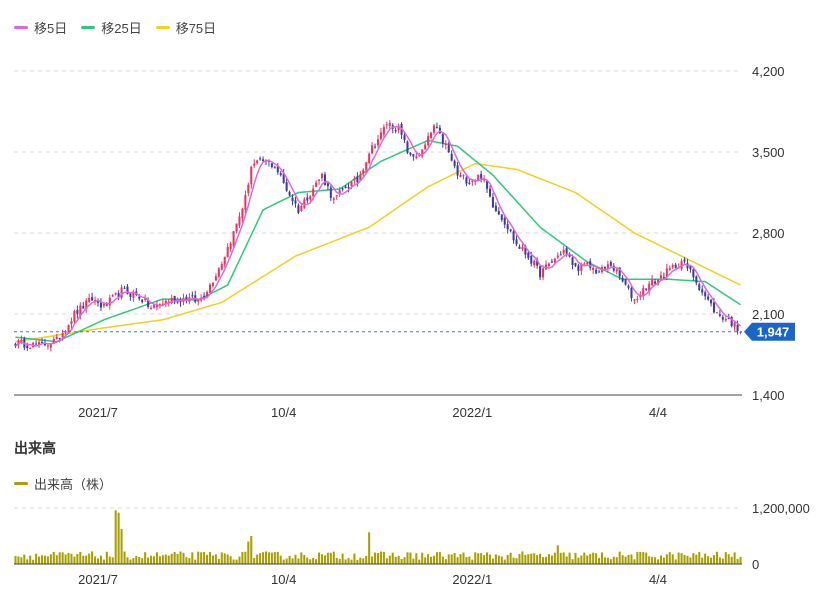  What do you see at coordinates (111, 27) in the screenshot?
I see `legend-ma25: 移25日` at bounding box center [111, 27].